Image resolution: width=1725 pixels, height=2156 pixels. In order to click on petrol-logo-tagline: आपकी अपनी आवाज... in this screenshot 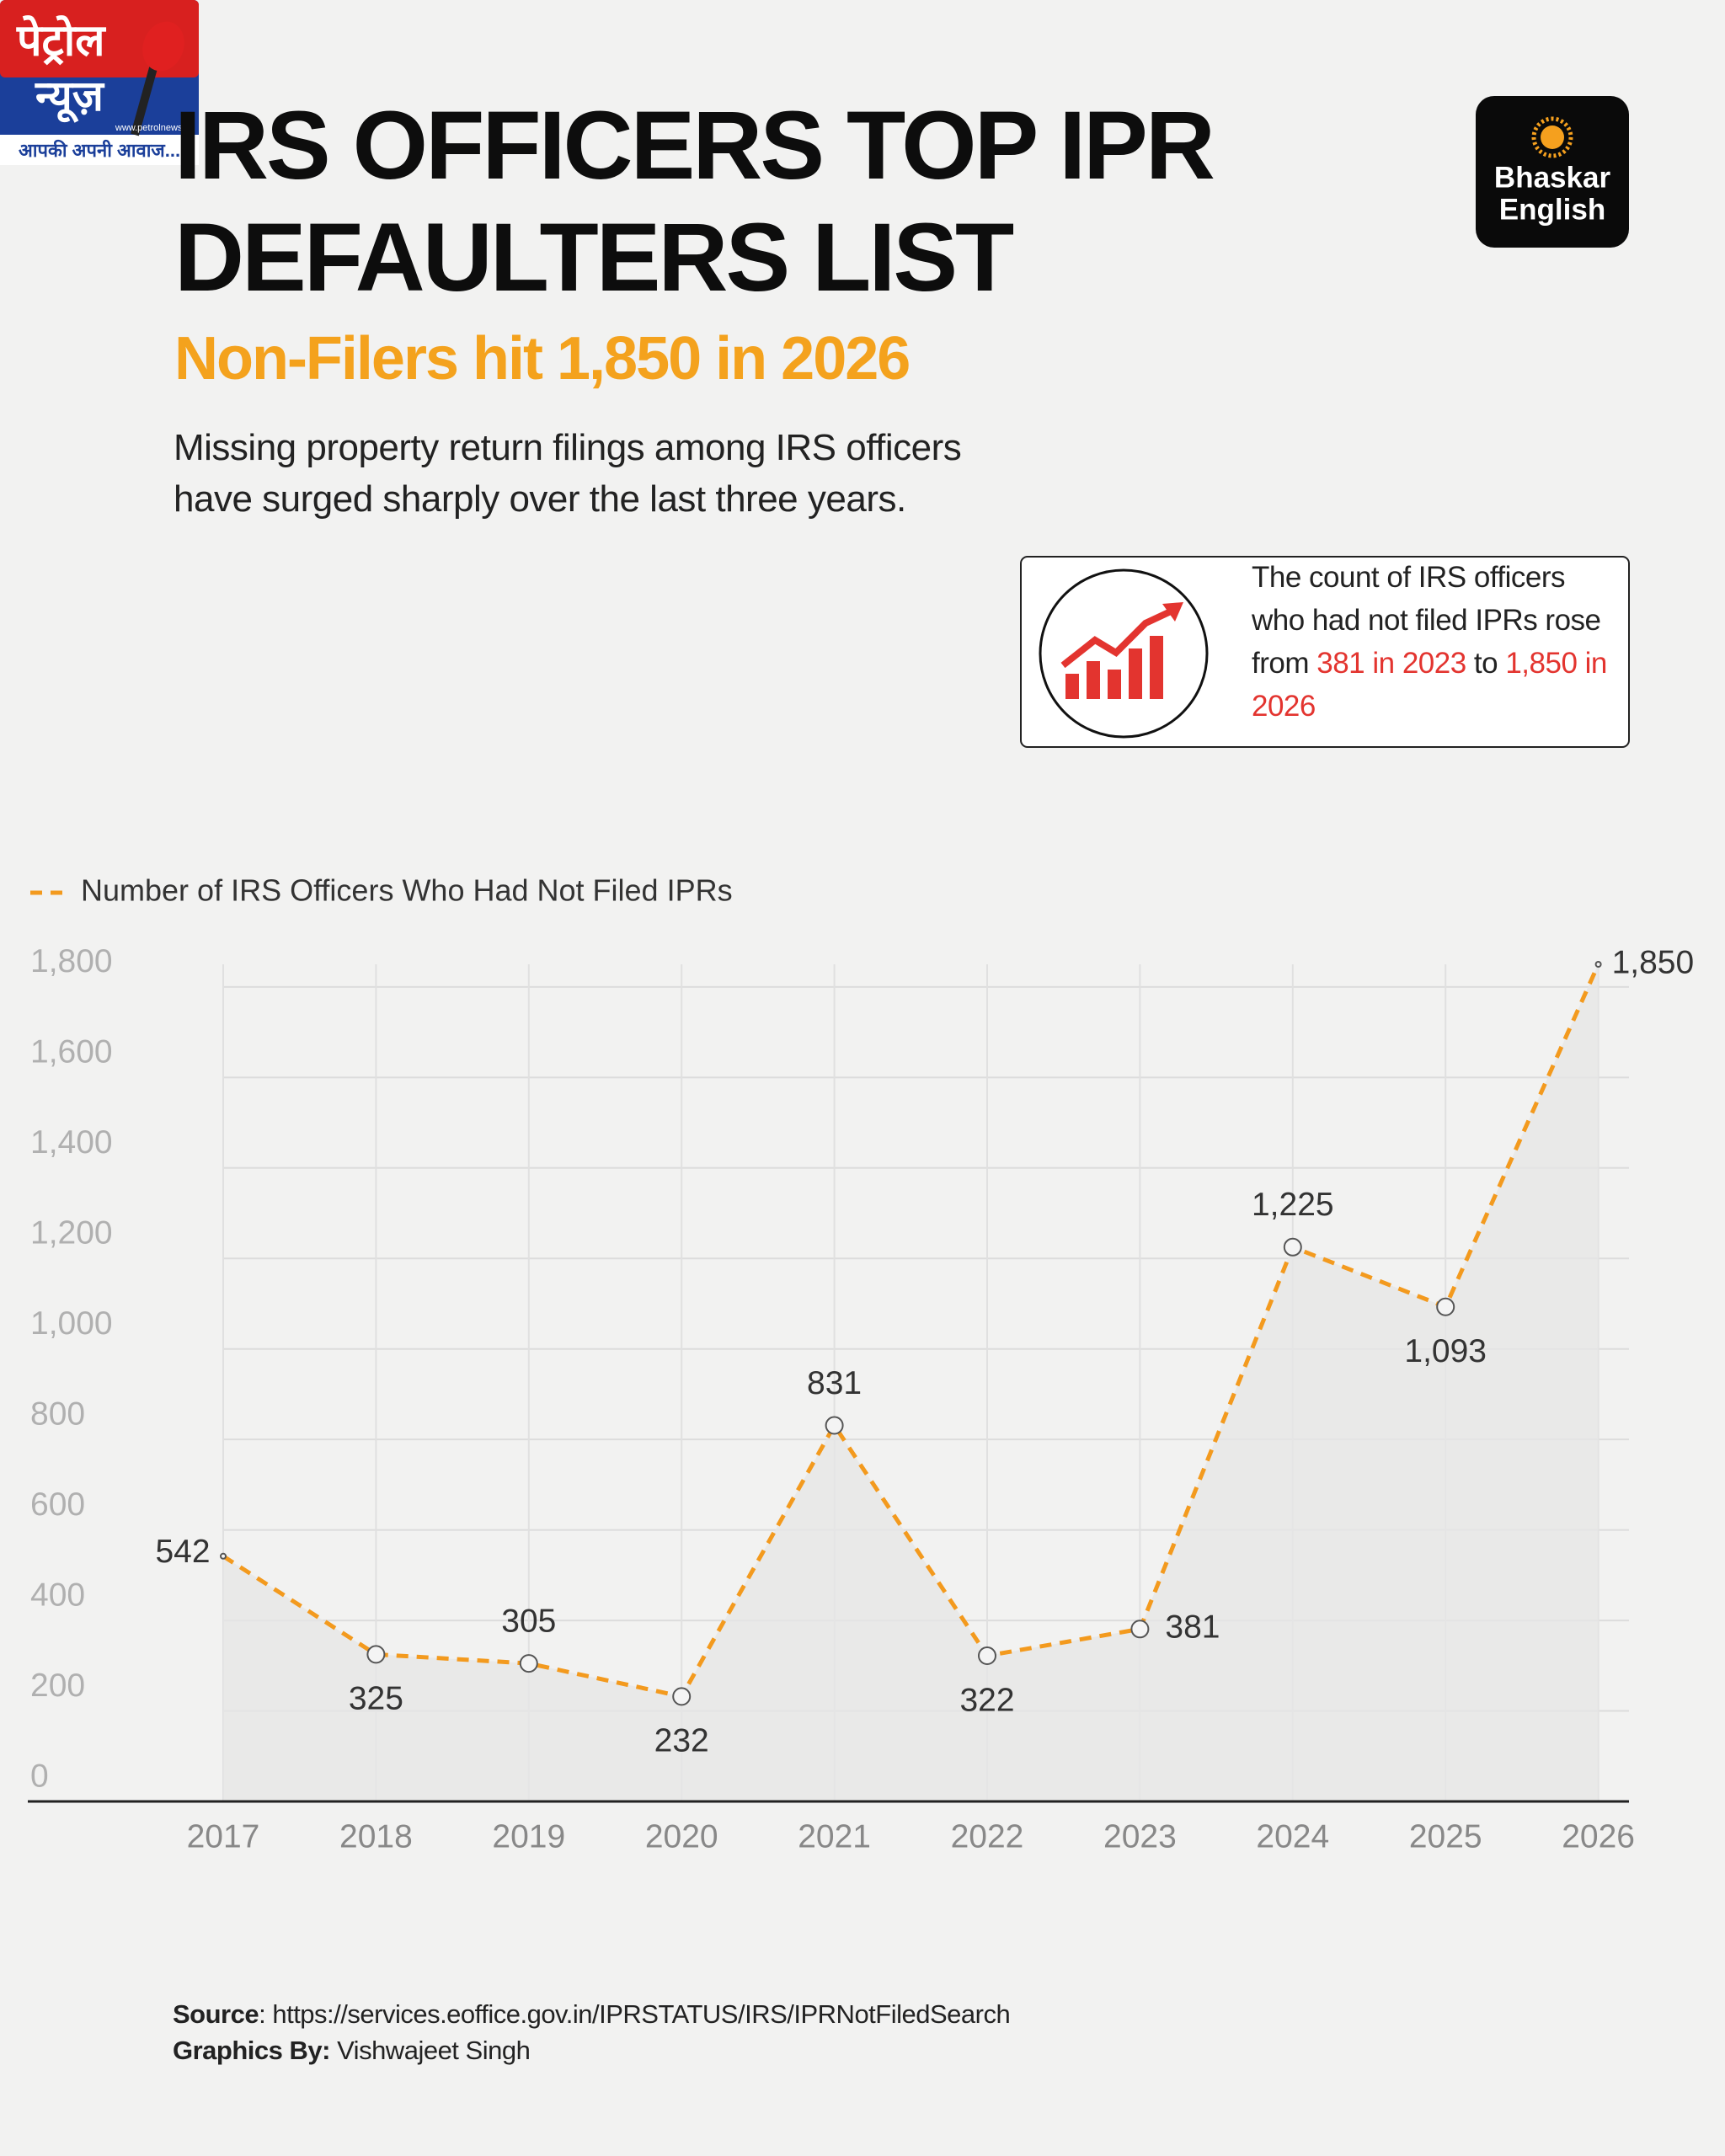, I will do `click(99, 150)`.